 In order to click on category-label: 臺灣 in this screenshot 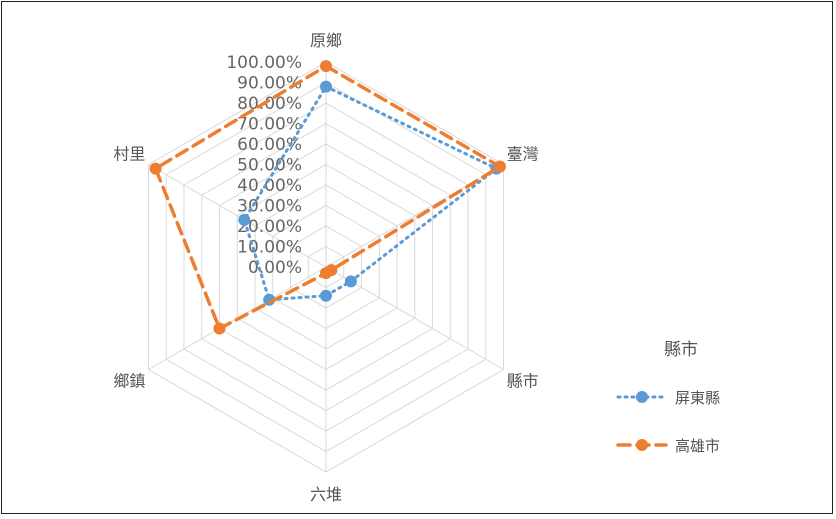, I will do `click(523, 154)`.